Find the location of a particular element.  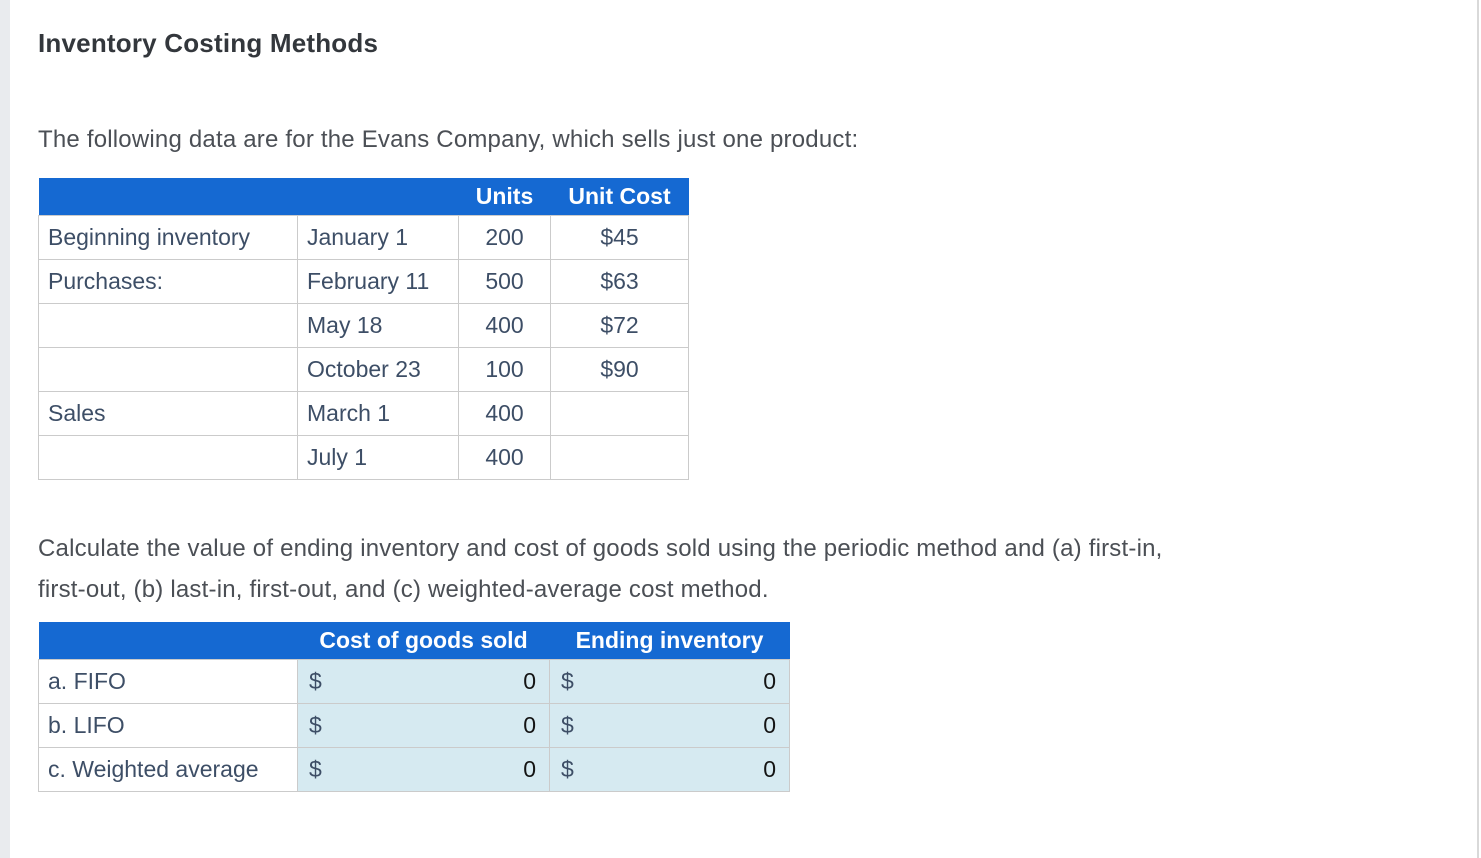

row-label-cell: Beginning inventory is located at coordinates (168, 237).